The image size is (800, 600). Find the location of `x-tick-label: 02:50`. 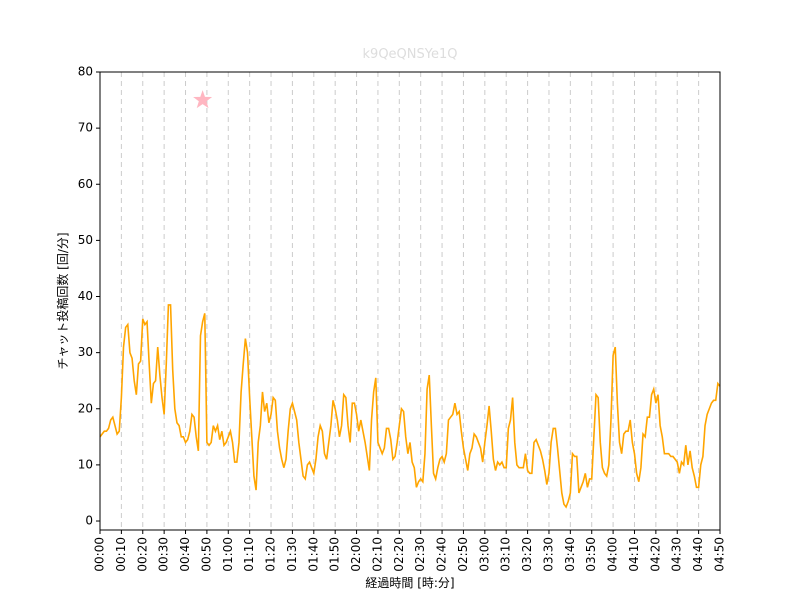

x-tick-label: 02:50 is located at coordinates (463, 554).